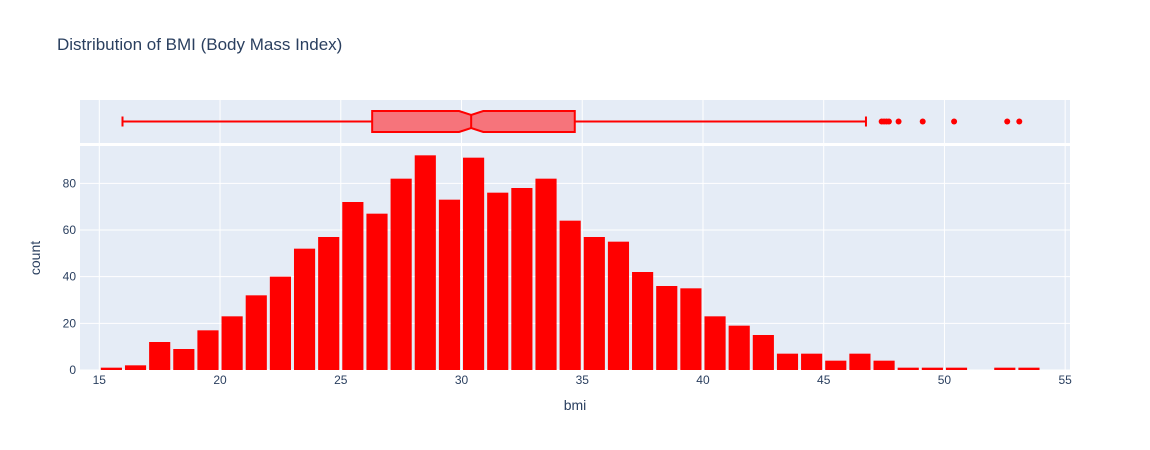  What do you see at coordinates (703, 380) in the screenshot?
I see `x-tick-label: 40` at bounding box center [703, 380].